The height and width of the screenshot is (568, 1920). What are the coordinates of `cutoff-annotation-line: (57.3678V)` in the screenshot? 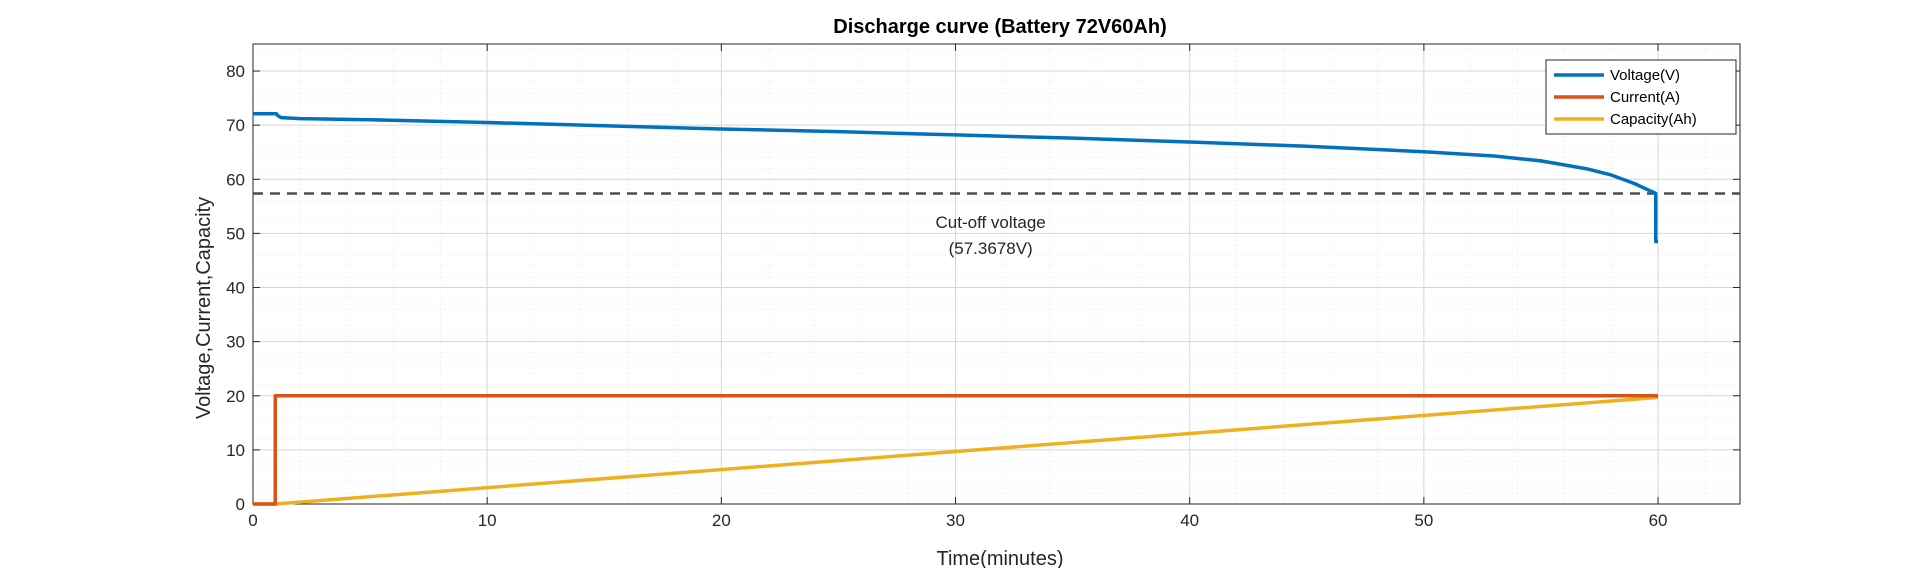 It's located at (991, 248).